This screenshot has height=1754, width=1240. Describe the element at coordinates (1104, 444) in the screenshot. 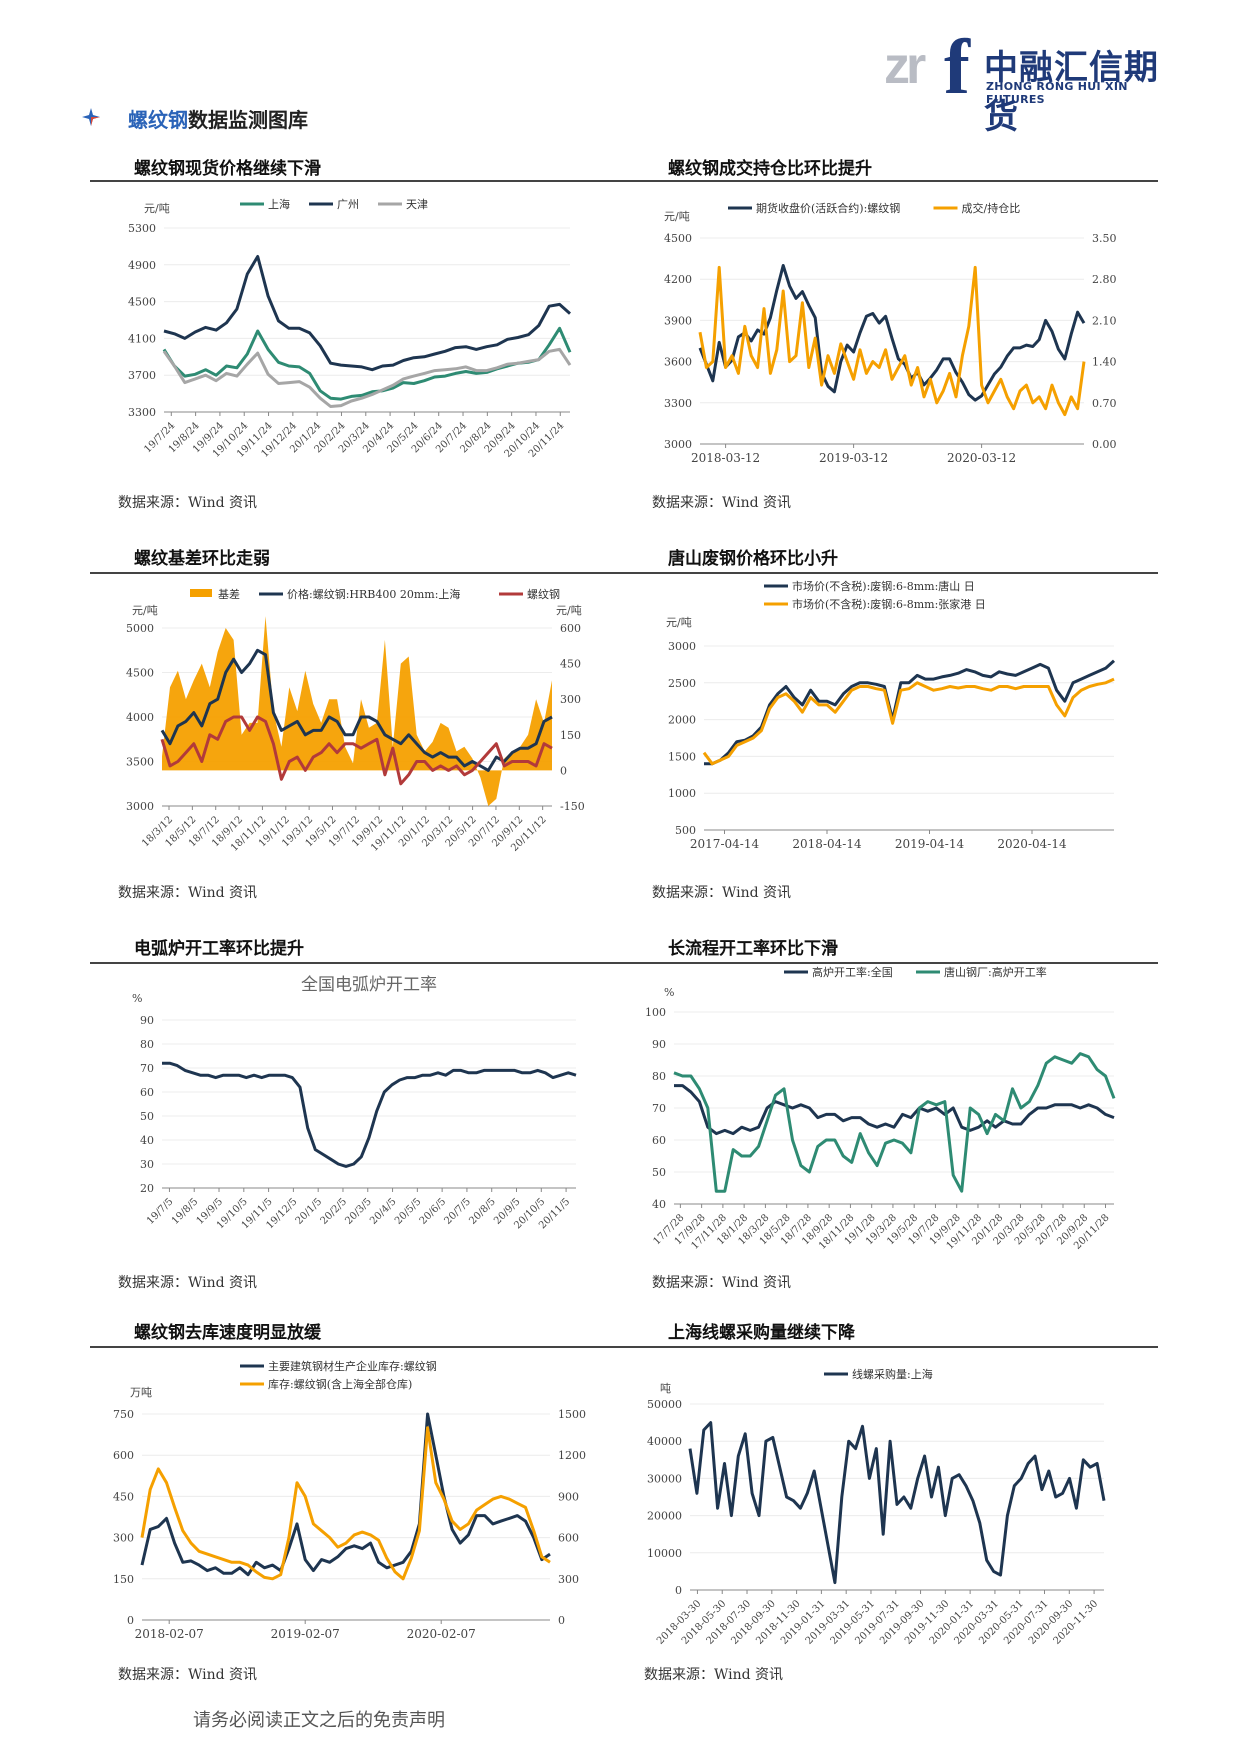

I see `y2-tick-label: 0.00` at that location.